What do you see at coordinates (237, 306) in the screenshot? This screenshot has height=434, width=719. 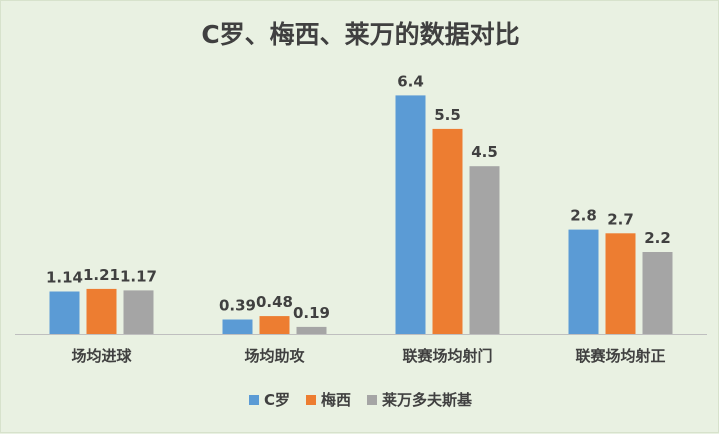 I see `data-label-1-0: 0.39` at bounding box center [237, 306].